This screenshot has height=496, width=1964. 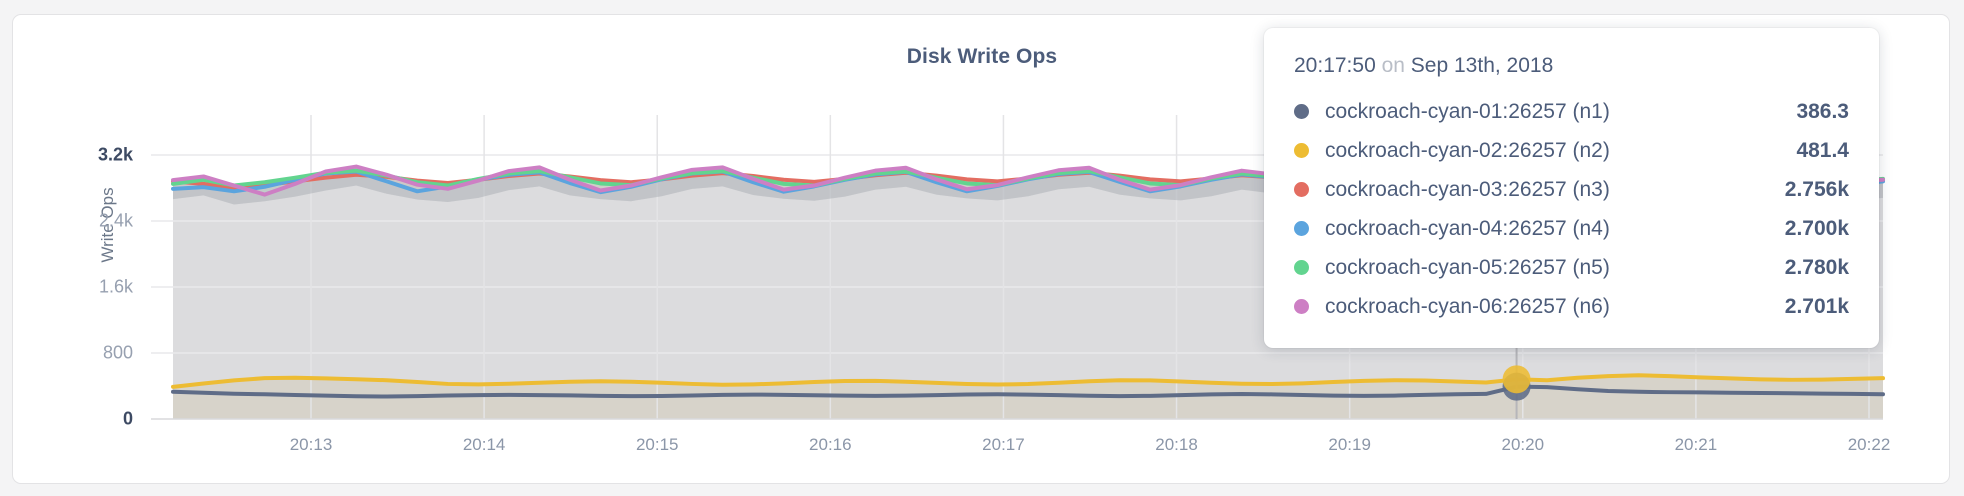 I want to click on tooltip-row: cockroach-cyan-02:26257 (n2) 481.4, so click(x=1571, y=150).